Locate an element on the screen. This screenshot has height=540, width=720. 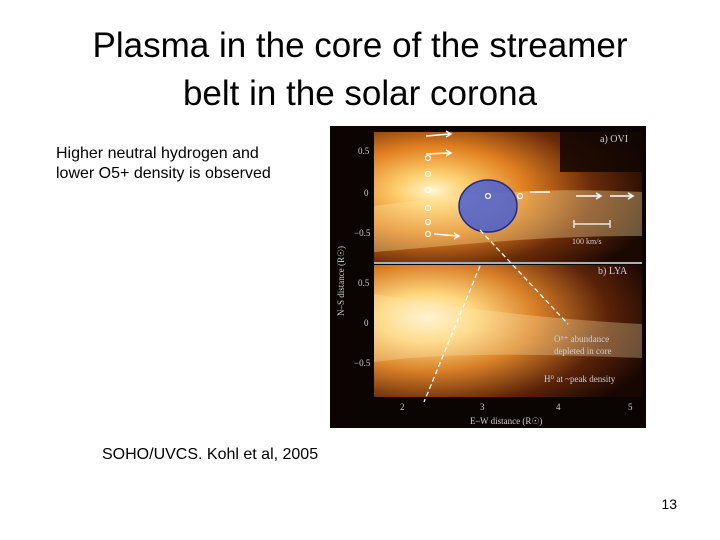
annotation-line-3: H⁰ at ~peak density is located at coordinates (580, 379).